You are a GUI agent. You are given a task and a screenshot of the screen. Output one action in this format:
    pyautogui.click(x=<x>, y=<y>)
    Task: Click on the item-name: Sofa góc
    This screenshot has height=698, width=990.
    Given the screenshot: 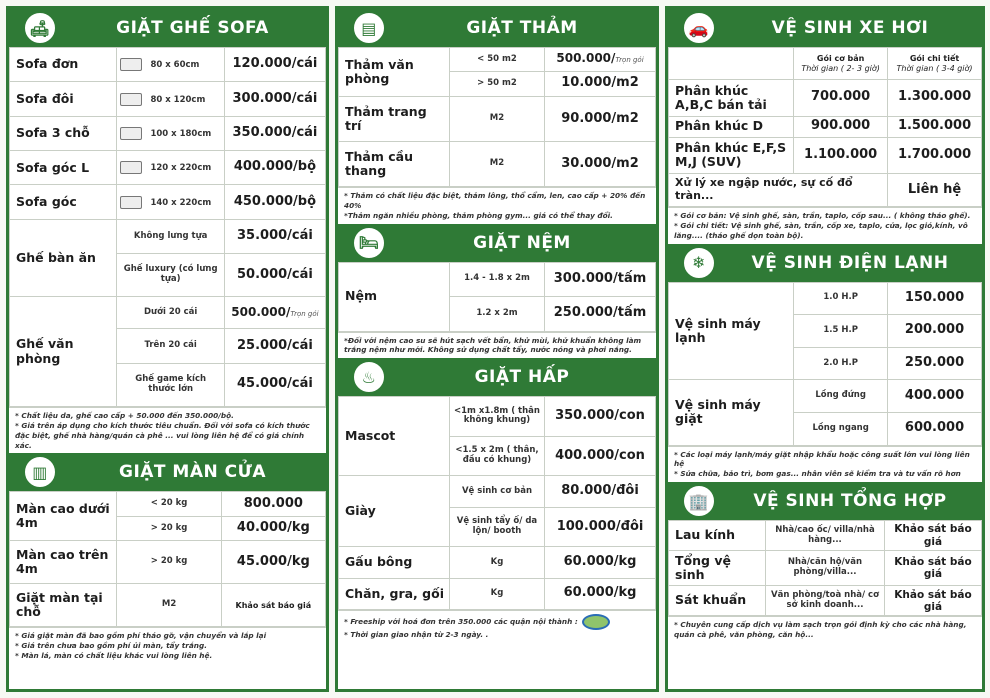 What is the action you would take?
    pyautogui.click(x=63, y=202)
    